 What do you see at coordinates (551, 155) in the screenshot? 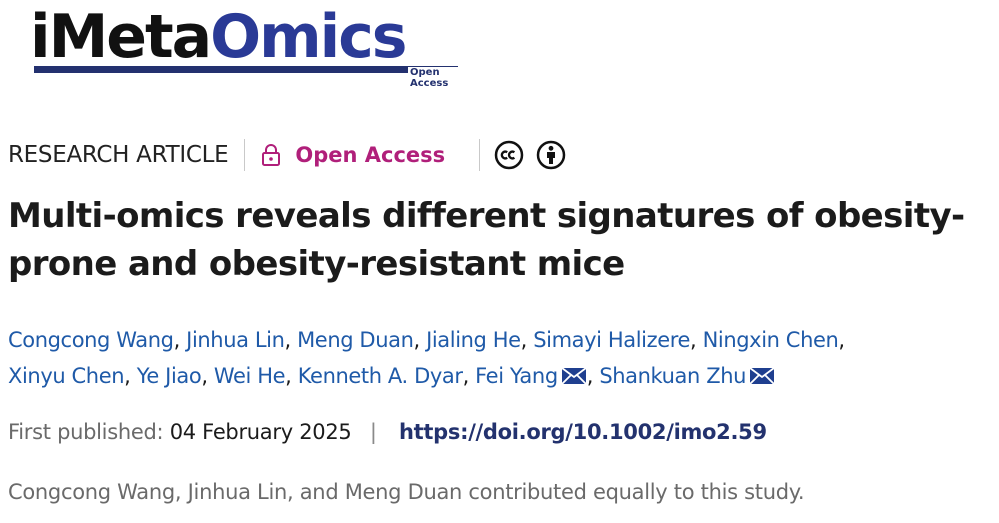
I see `attribution-icon` at bounding box center [551, 155].